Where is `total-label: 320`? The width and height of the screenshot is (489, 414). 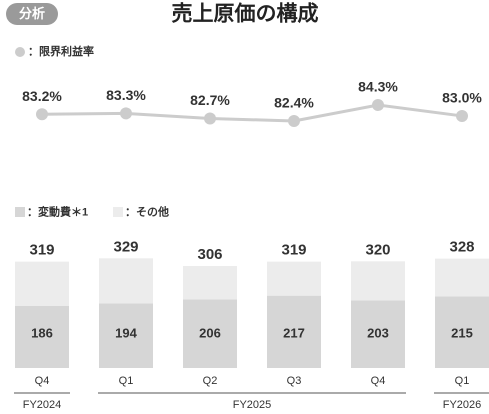
total-label: 320 is located at coordinates (377, 249).